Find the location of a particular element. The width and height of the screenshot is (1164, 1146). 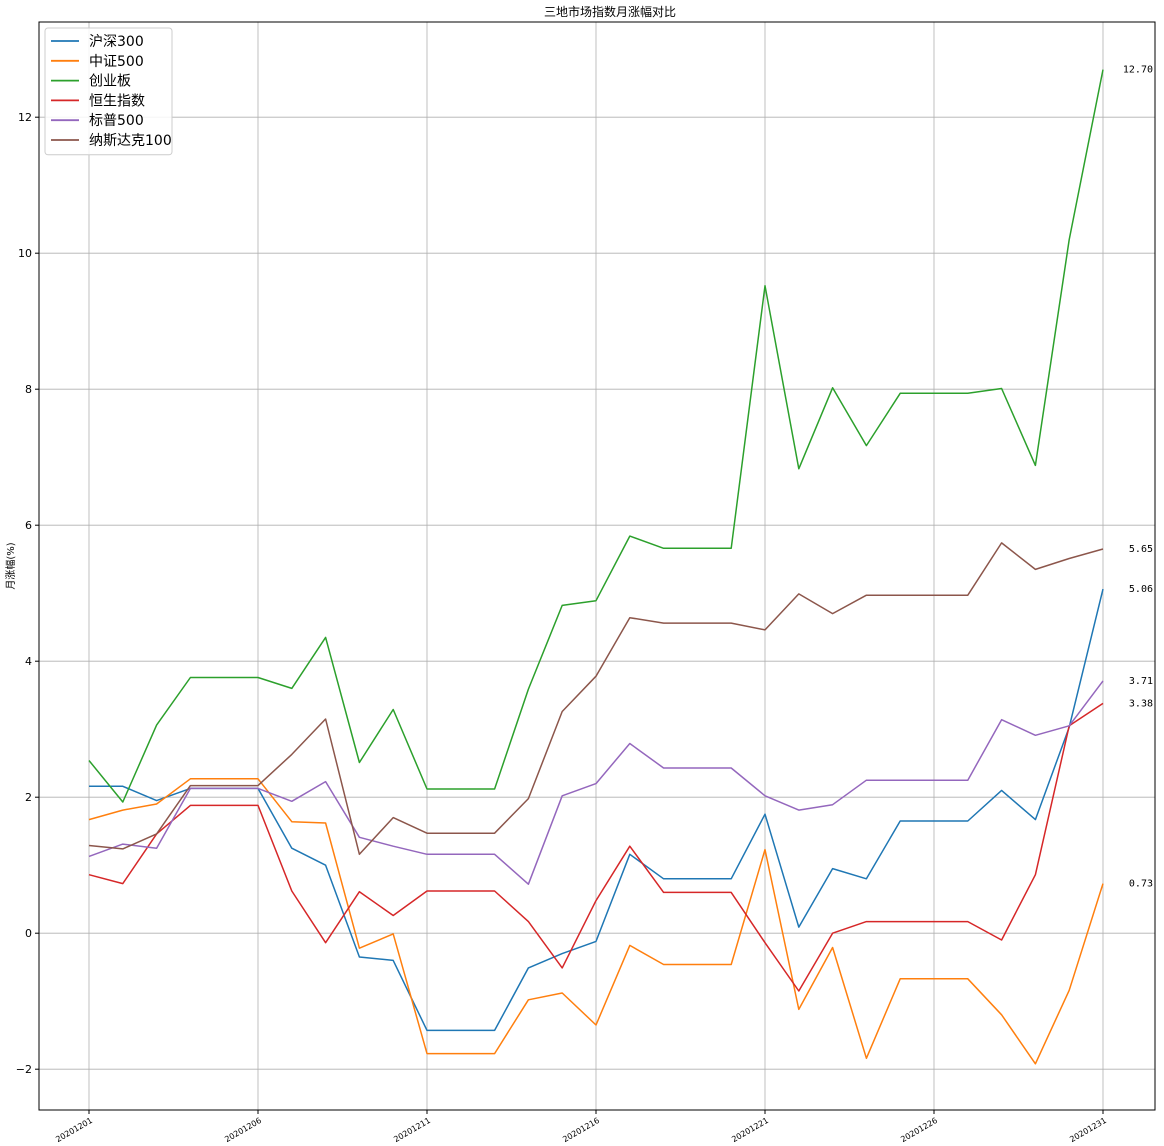

end-value-label: 5.06 is located at coordinates (1141, 589).